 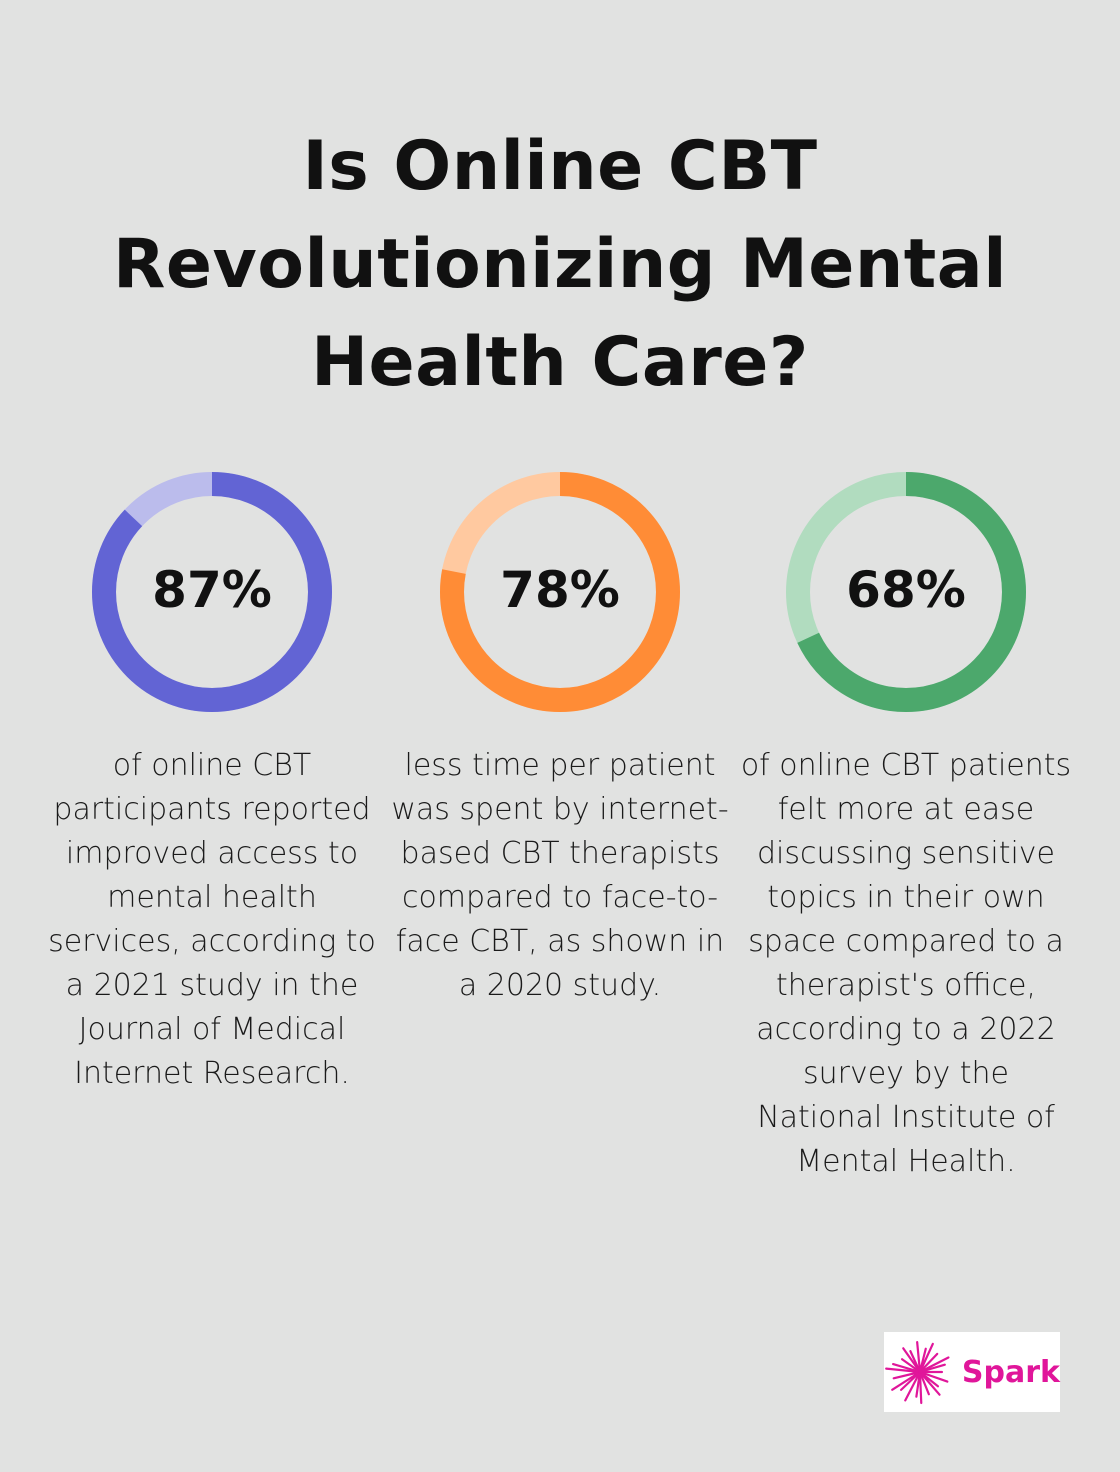 What do you see at coordinates (1010, 1372) in the screenshot?
I see `logo-text: Spark` at bounding box center [1010, 1372].